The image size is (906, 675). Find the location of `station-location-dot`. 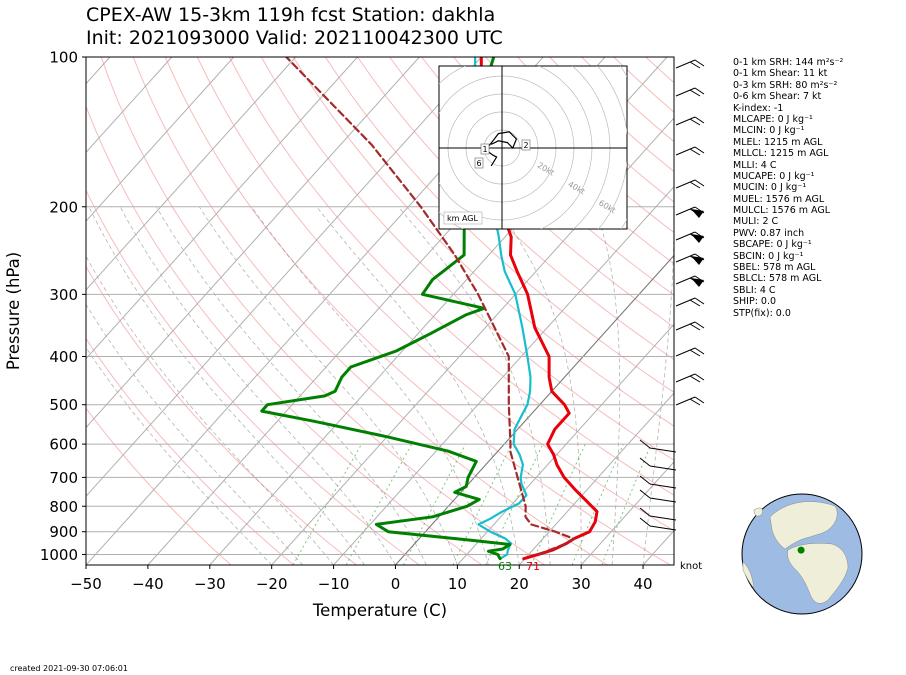

station-location-dot is located at coordinates (801, 550).